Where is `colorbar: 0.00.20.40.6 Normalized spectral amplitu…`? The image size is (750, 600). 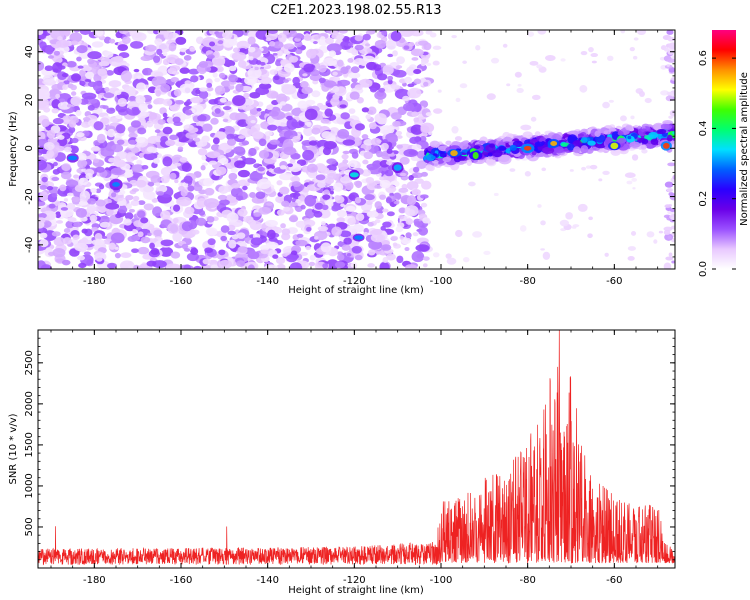
colorbar: 0.00.20.40.6 Normalized spectral amplitu… is located at coordinates (724, 153).